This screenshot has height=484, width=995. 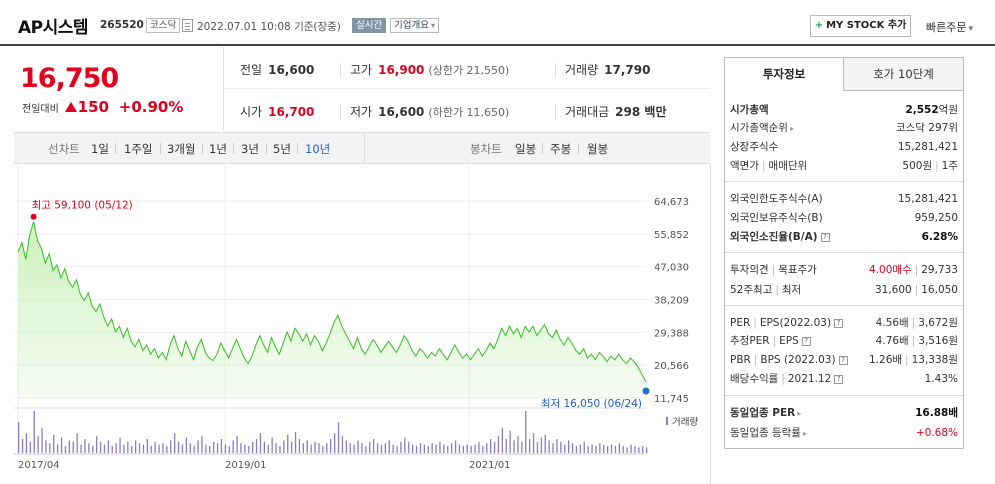 What do you see at coordinates (749, 270) in the screenshot?
I see `opinion-label: 투자의견` at bounding box center [749, 270].